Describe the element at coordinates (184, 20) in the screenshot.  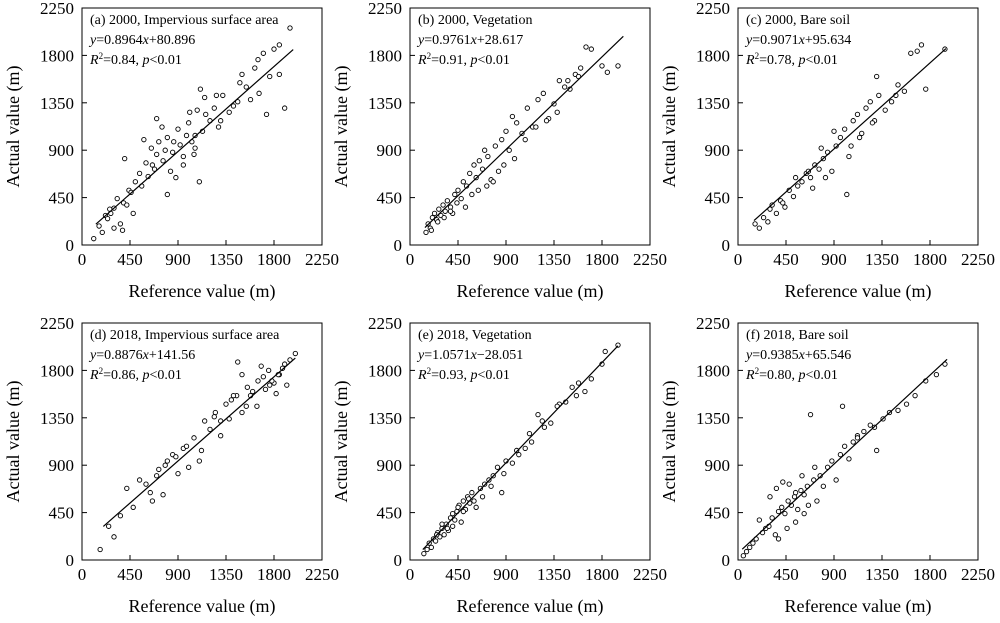
I see `panel-label: (a) 2000, Impervious surface area` at that location.